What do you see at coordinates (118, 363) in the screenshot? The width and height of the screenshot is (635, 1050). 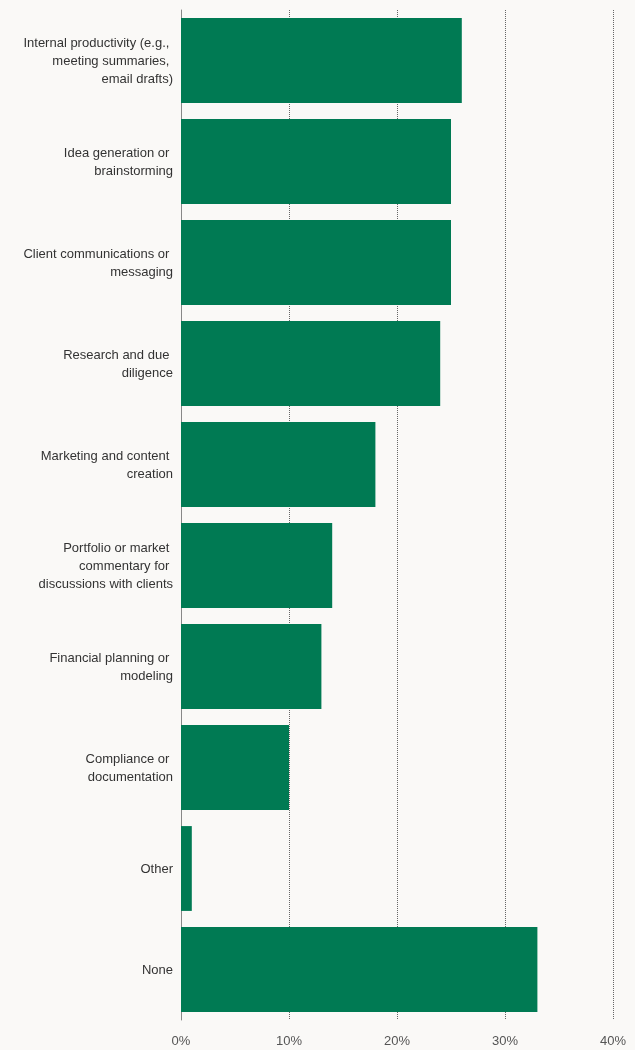 I see `y-tick-label: Research and due diligence` at bounding box center [118, 363].